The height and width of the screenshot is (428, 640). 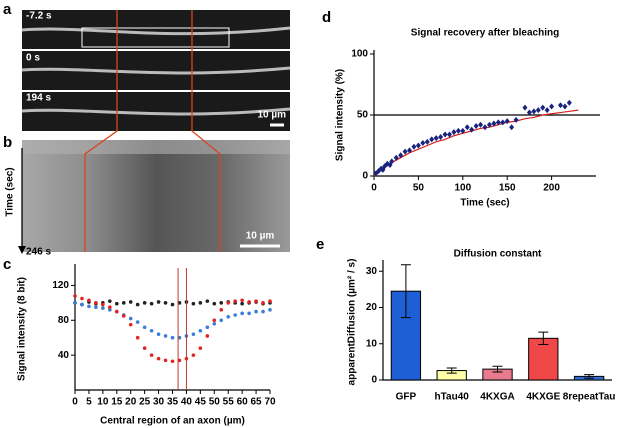 I want to click on x-tick-label: 40, so click(x=187, y=402).